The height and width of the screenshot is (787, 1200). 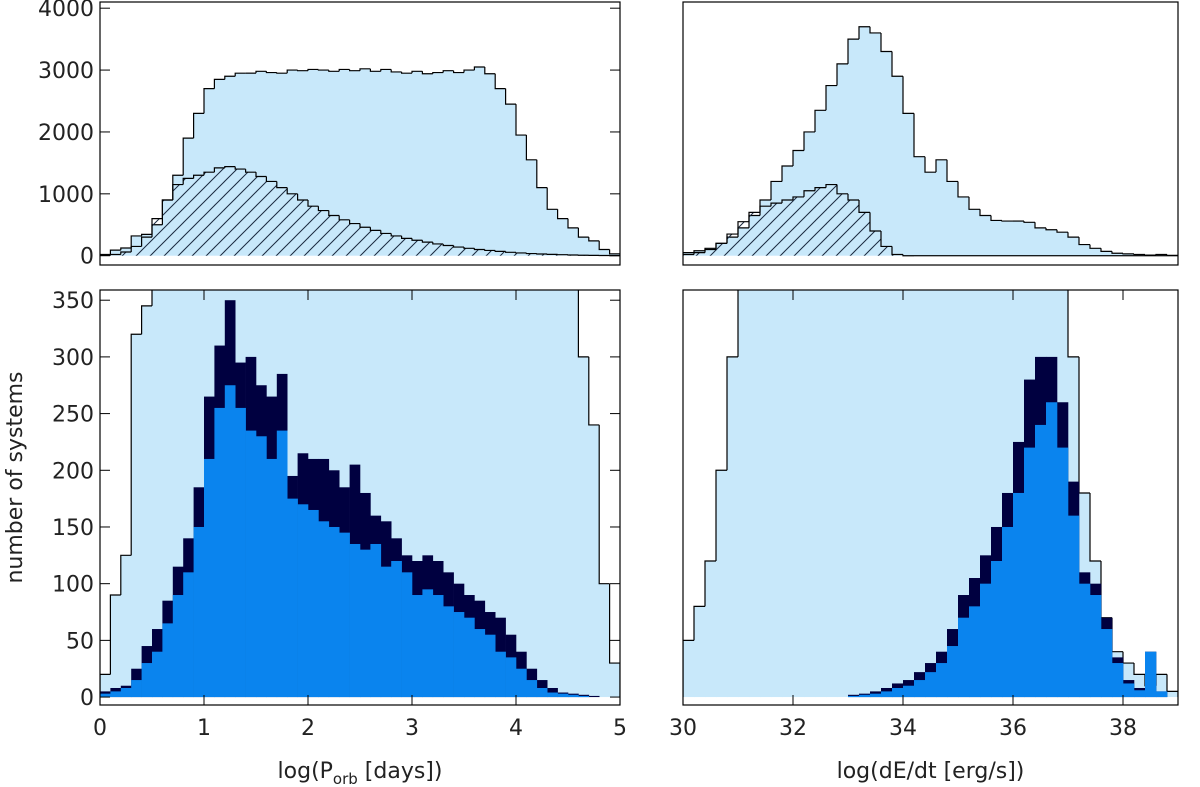 What do you see at coordinates (66, 133) in the screenshot?
I see `y-tick-label: 2000` at bounding box center [66, 133].